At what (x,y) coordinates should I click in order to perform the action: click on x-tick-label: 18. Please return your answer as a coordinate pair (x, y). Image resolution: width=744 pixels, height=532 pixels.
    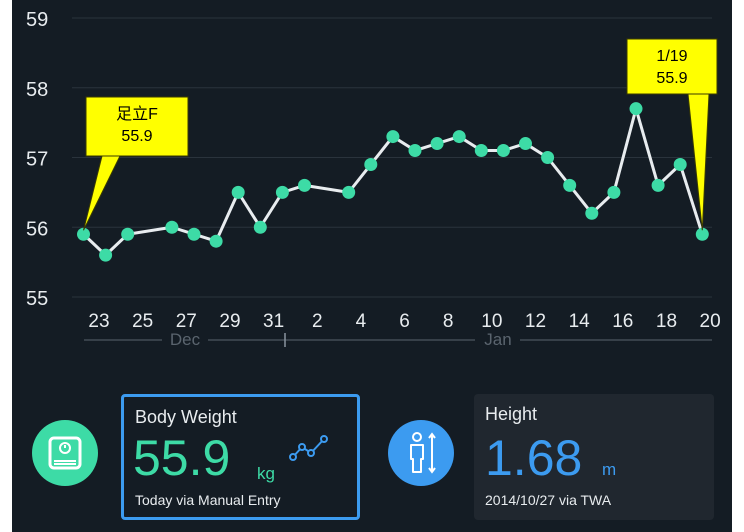
    Looking at the image, I should click on (666, 321).